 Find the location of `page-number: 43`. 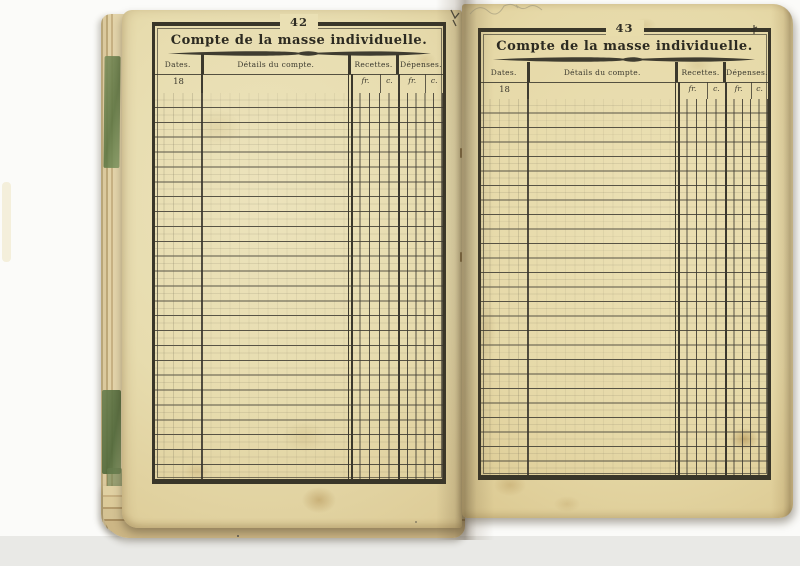

page-number: 43 is located at coordinates (624, 28).